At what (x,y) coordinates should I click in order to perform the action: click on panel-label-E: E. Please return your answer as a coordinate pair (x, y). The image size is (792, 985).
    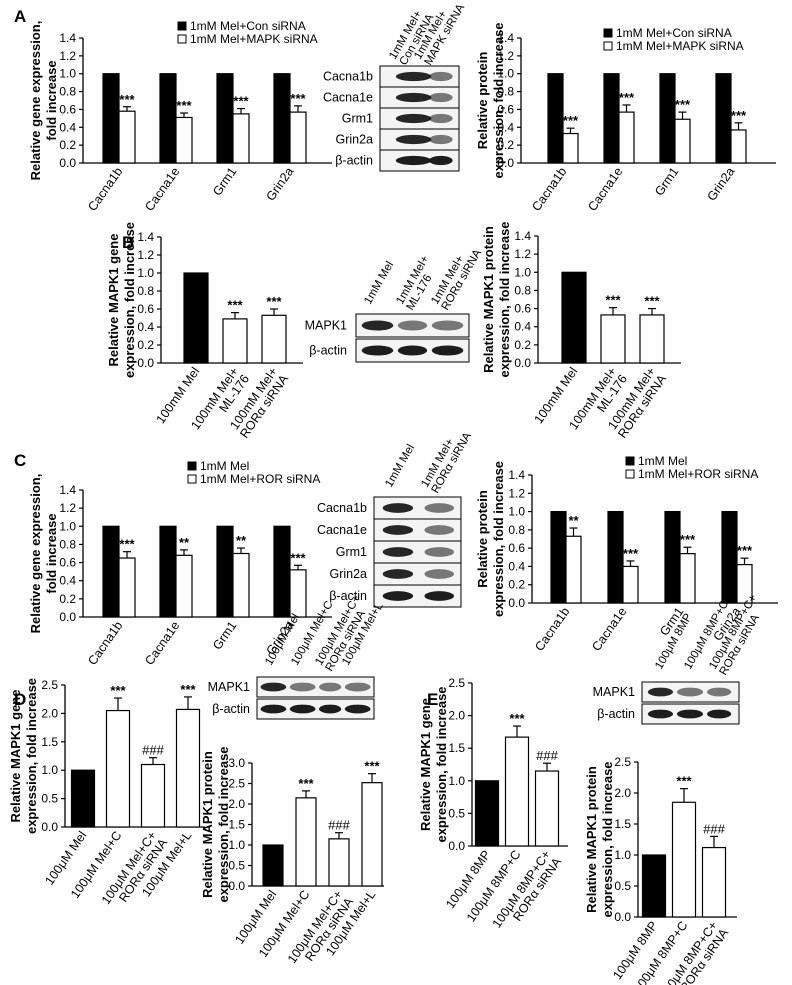
    Looking at the image, I should click on (432, 699).